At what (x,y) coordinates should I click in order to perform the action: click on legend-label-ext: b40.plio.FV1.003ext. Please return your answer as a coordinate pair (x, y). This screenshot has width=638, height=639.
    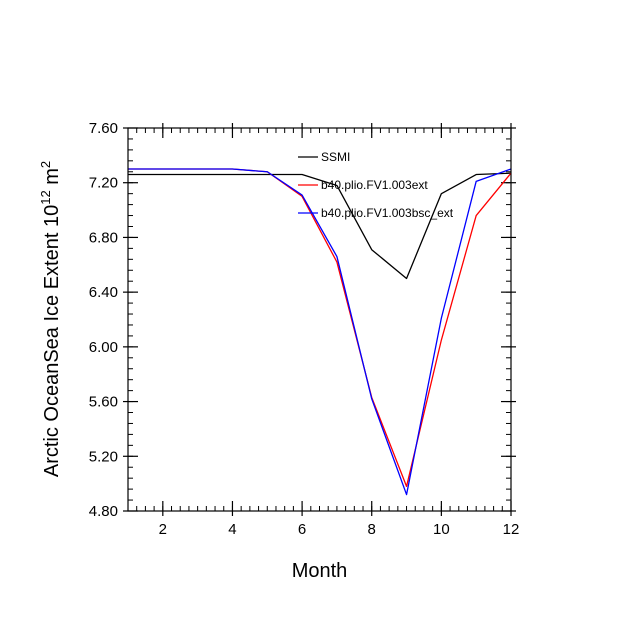
    Looking at the image, I should click on (374, 185).